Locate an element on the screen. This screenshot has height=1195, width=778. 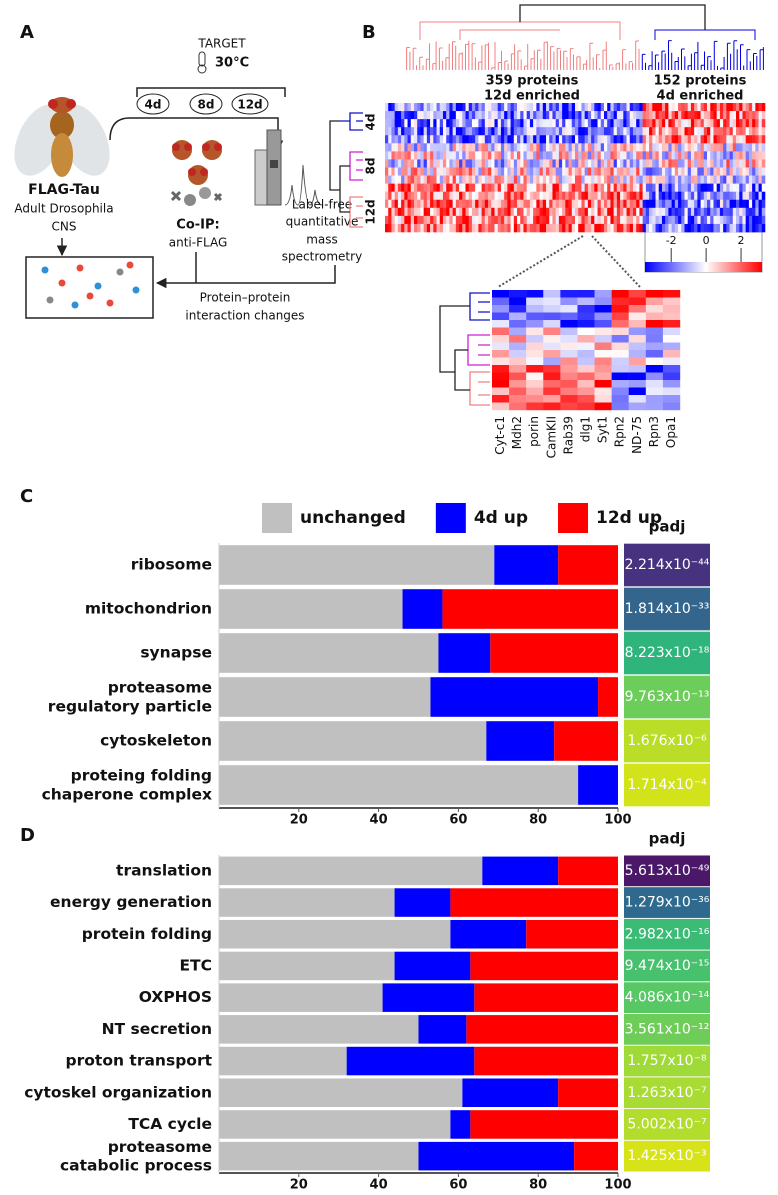
category-label: ETC is located at coordinates (195, 965).